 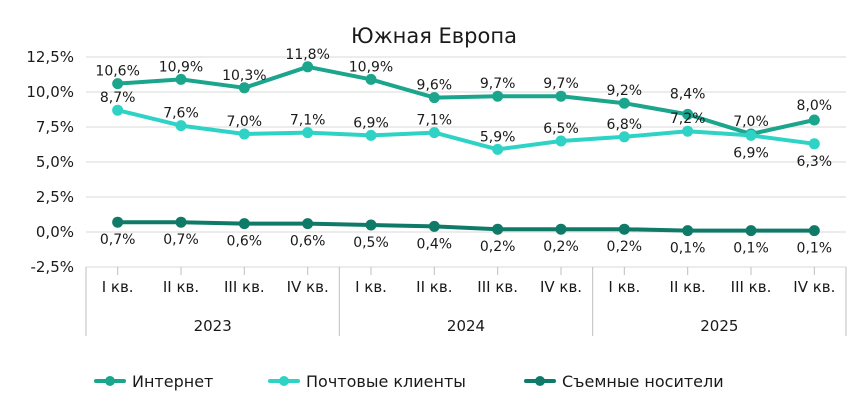 I want to click on legend: Интернет Почтовые клиенты Съемные носители, so click(x=409, y=381).